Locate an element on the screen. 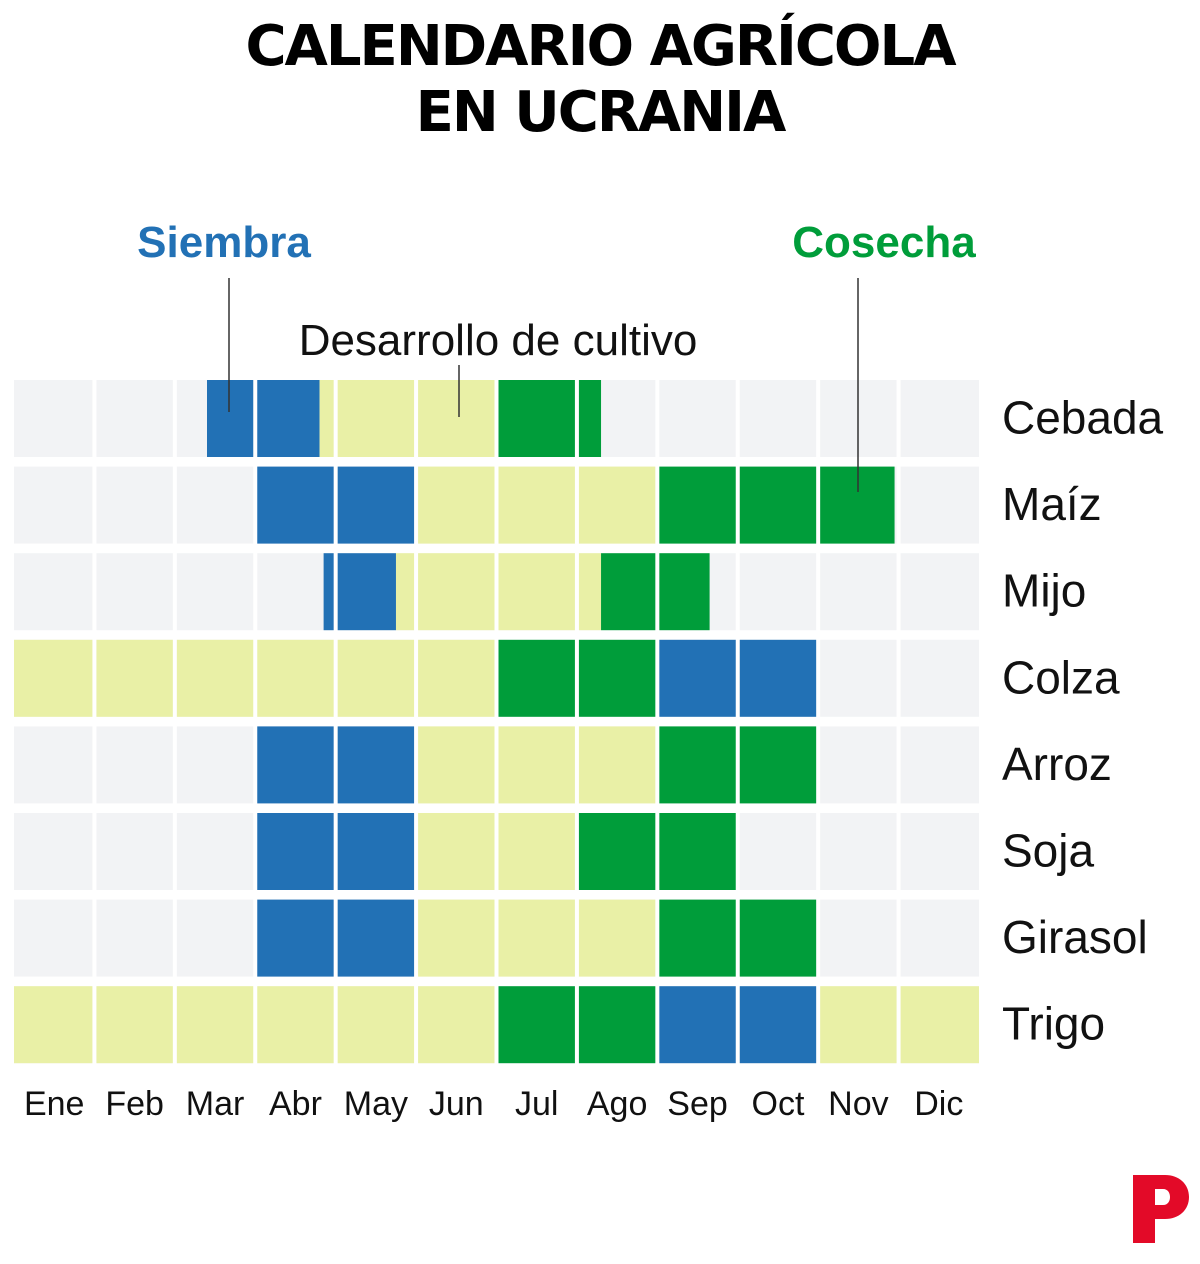 The width and height of the screenshot is (1200, 1264). legend-harvest-label: Cosecha is located at coordinates (884, 242).